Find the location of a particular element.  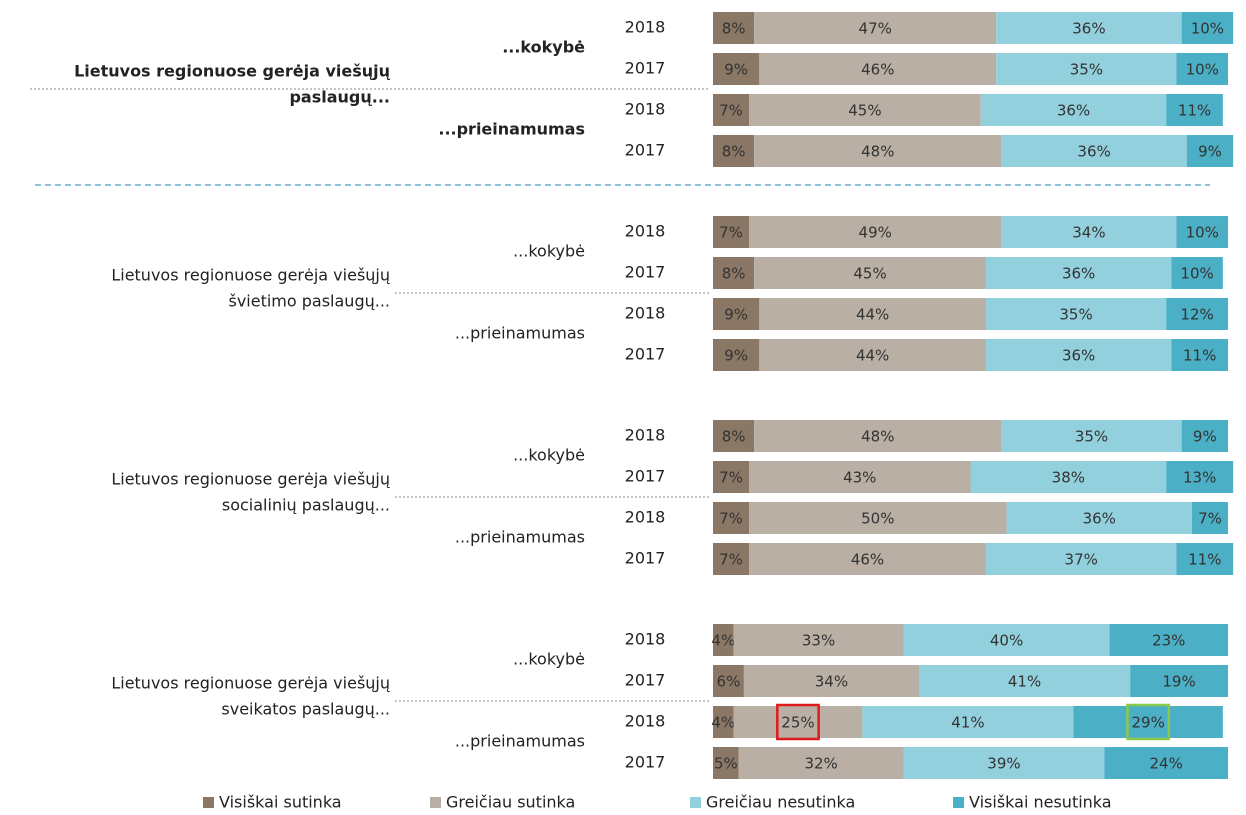

value-label: 50% is located at coordinates (877, 519).